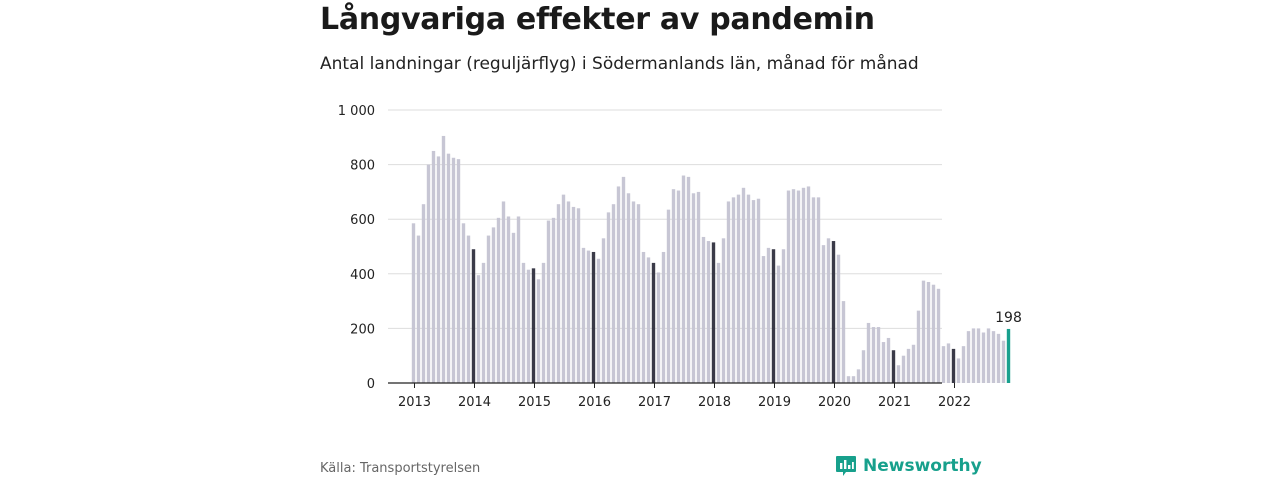  Describe the element at coordinates (356, 111) in the screenshot. I see `y-tick-label: 1 000` at that location.